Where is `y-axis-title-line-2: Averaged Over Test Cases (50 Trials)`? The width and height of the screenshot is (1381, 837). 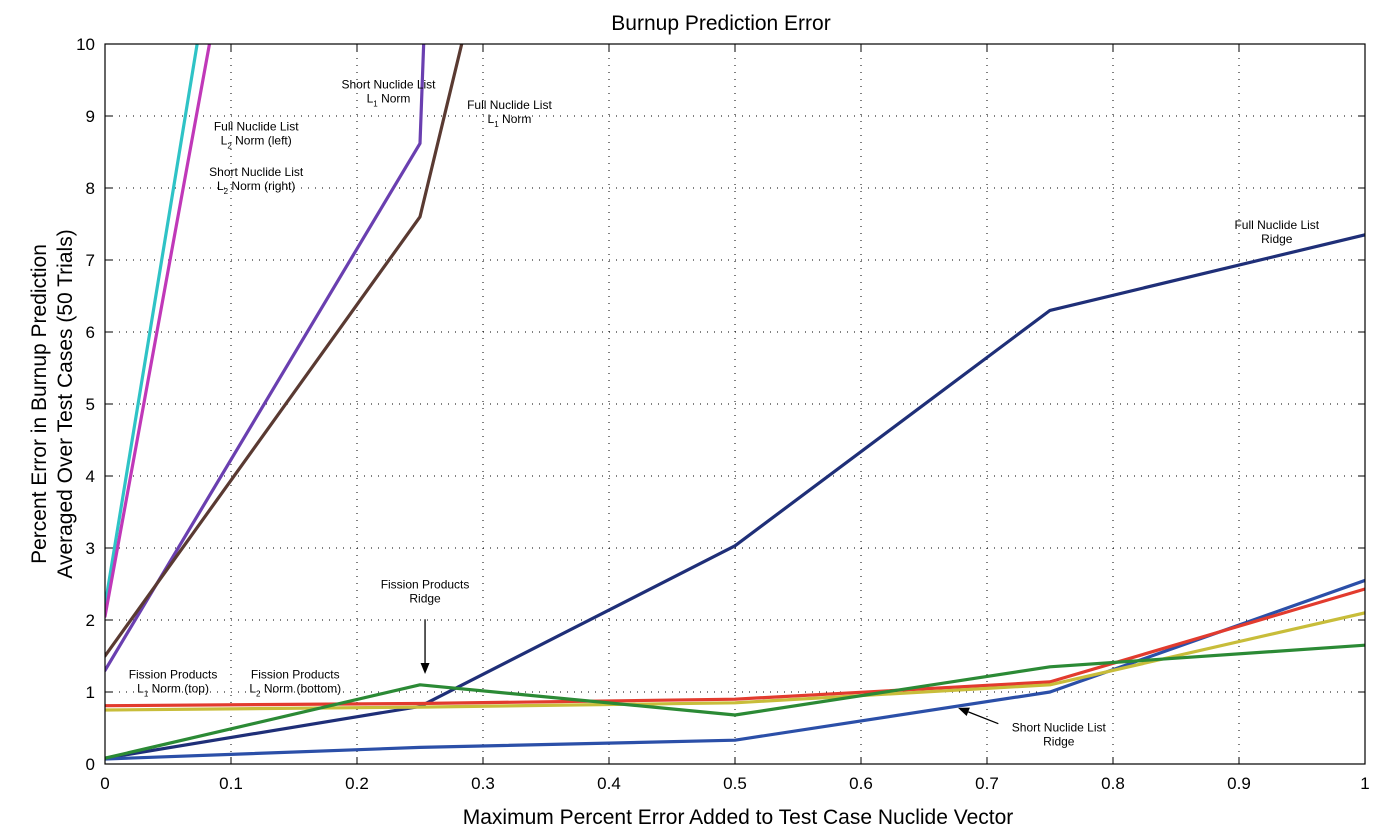 y-axis-title-line-2: Averaged Over Test Cases (50 Trials) is located at coordinates (65, 403).